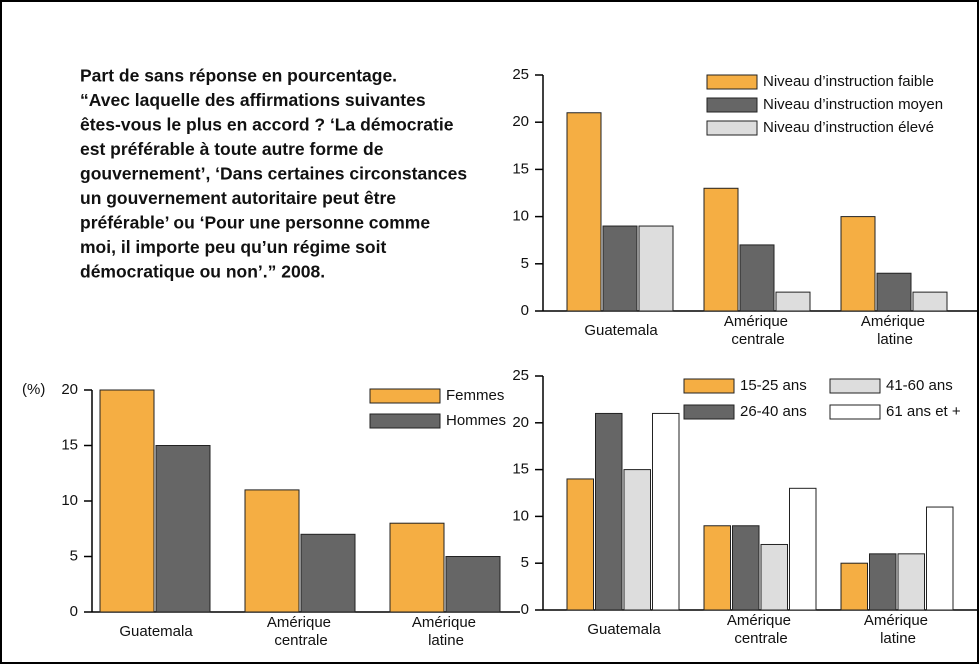 This screenshot has height=664, width=979. Describe the element at coordinates (848, 127) in the screenshot. I see `legend-label: Niveau d’instruction élevé` at that location.